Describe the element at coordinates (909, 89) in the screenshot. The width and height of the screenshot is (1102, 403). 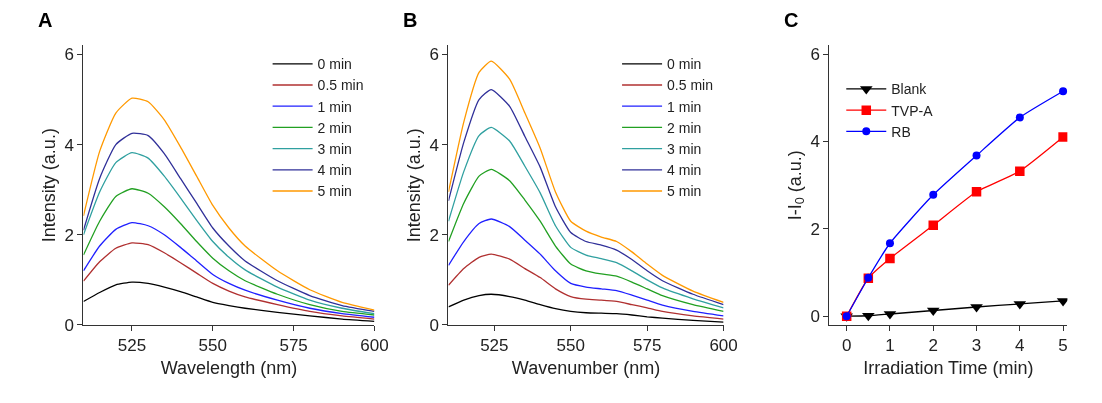
I see `legend-label: Blank` at that location.